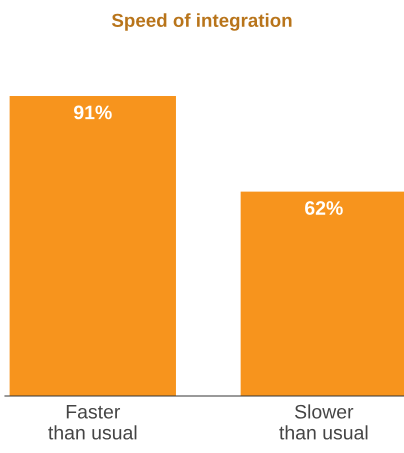 This screenshot has width=404, height=453. I want to click on data-label: 91%, so click(93, 113).